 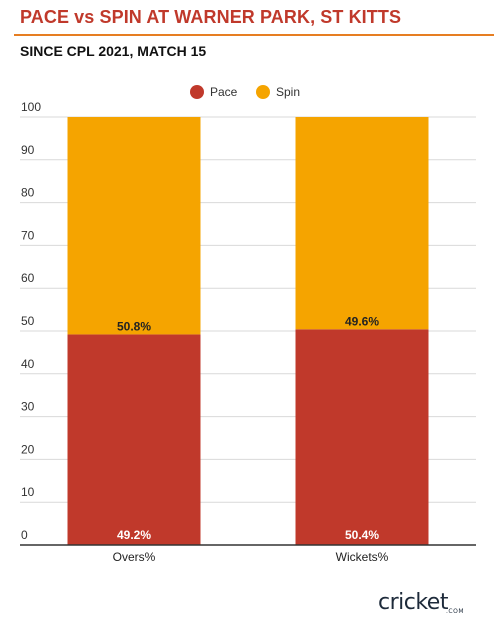 I want to click on logo-sub-text: .COM, so click(x=455, y=611).